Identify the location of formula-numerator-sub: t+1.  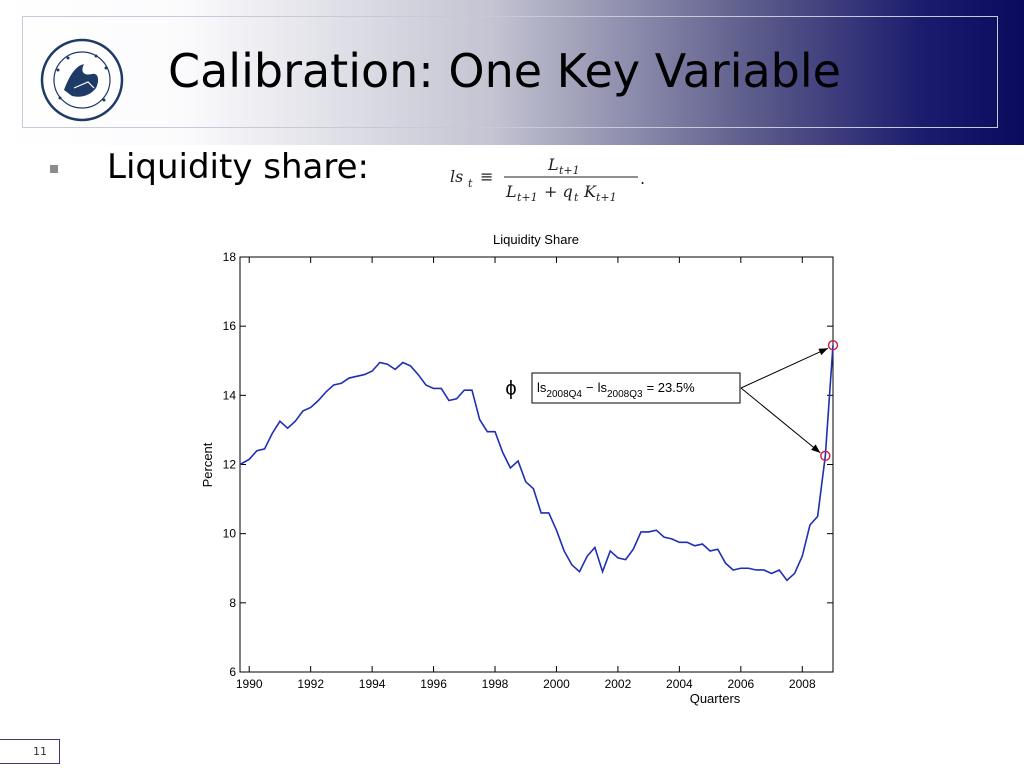
(569, 170).